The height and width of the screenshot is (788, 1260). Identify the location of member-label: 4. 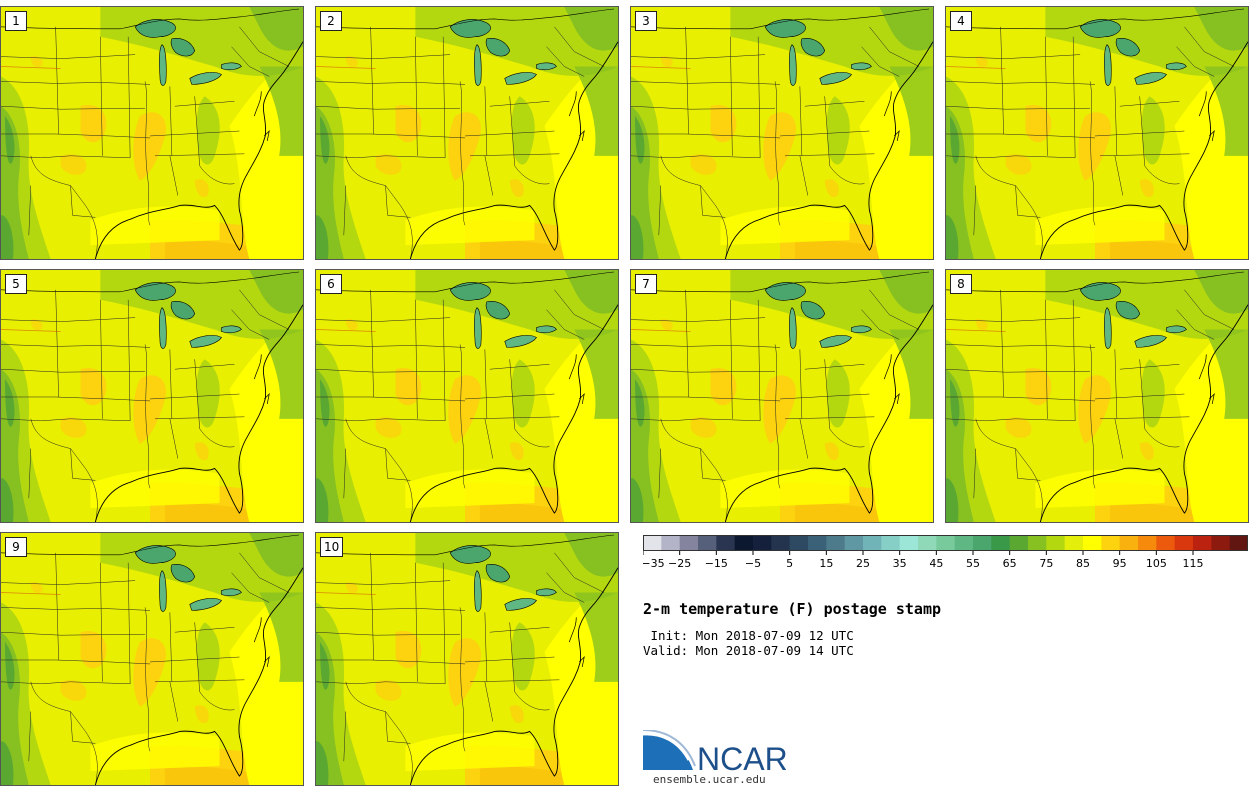
(961, 21).